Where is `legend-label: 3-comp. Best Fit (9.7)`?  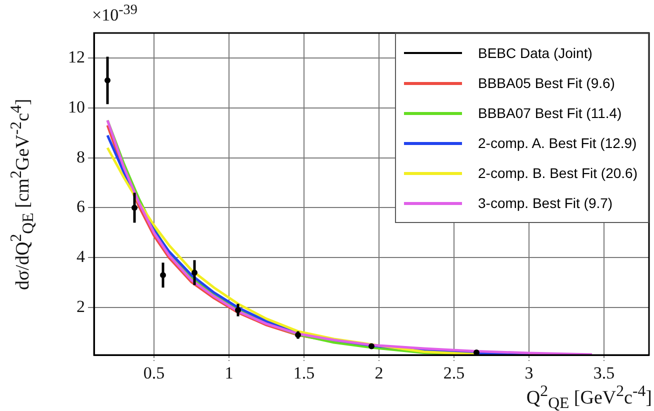 legend-label: 3-comp. Best Fit (9.7) is located at coordinates (545, 203).